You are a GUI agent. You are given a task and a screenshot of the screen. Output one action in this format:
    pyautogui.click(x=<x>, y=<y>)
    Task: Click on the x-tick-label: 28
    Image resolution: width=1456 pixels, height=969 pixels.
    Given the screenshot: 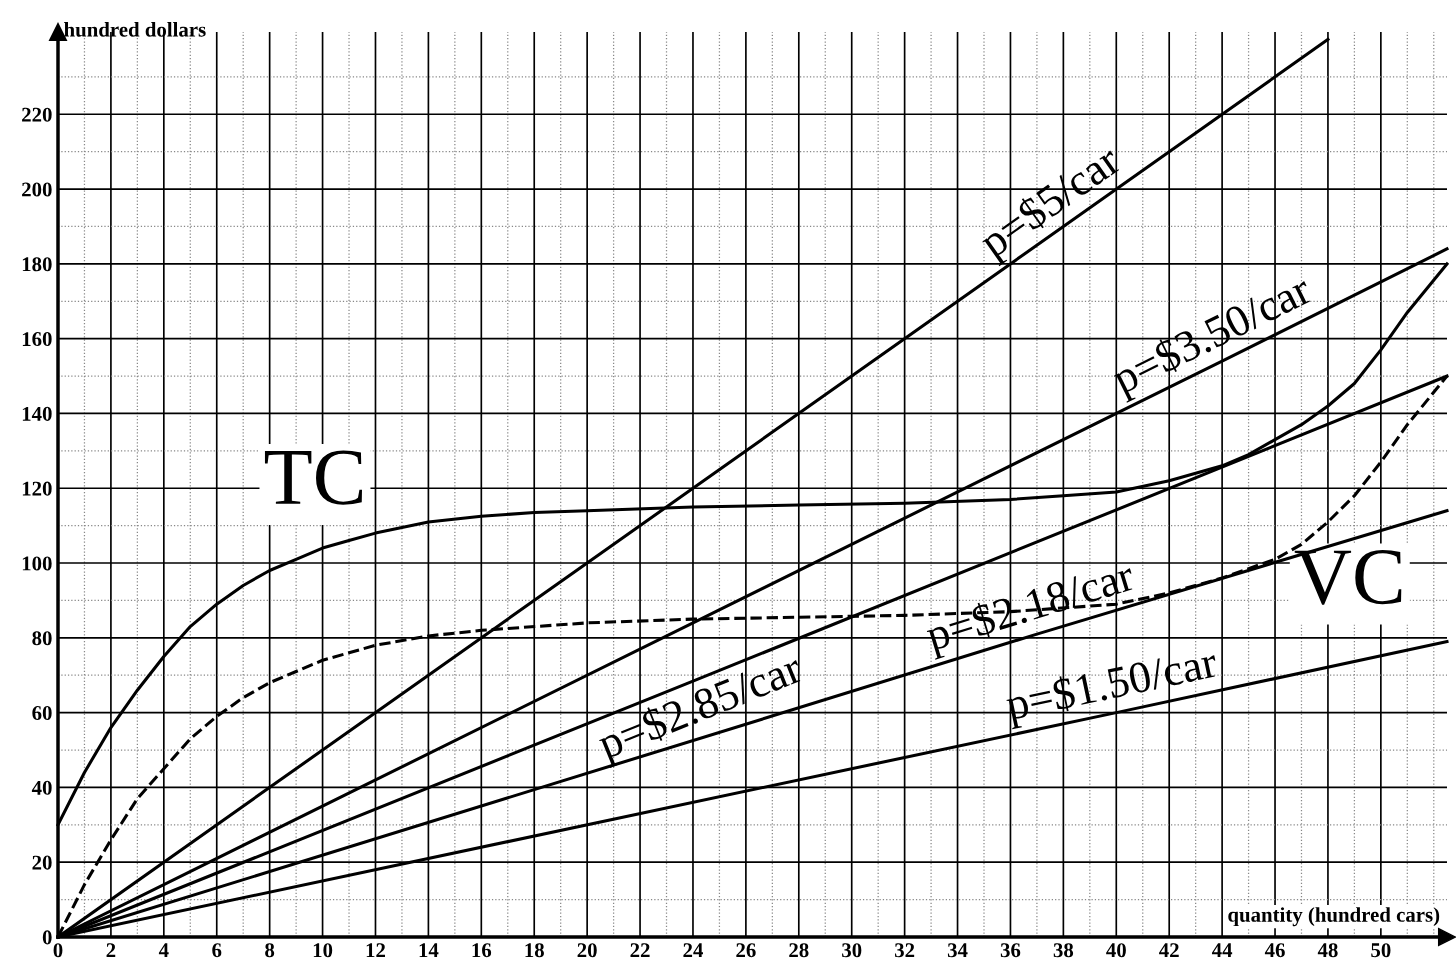 What is the action you would take?
    pyautogui.click(x=799, y=950)
    